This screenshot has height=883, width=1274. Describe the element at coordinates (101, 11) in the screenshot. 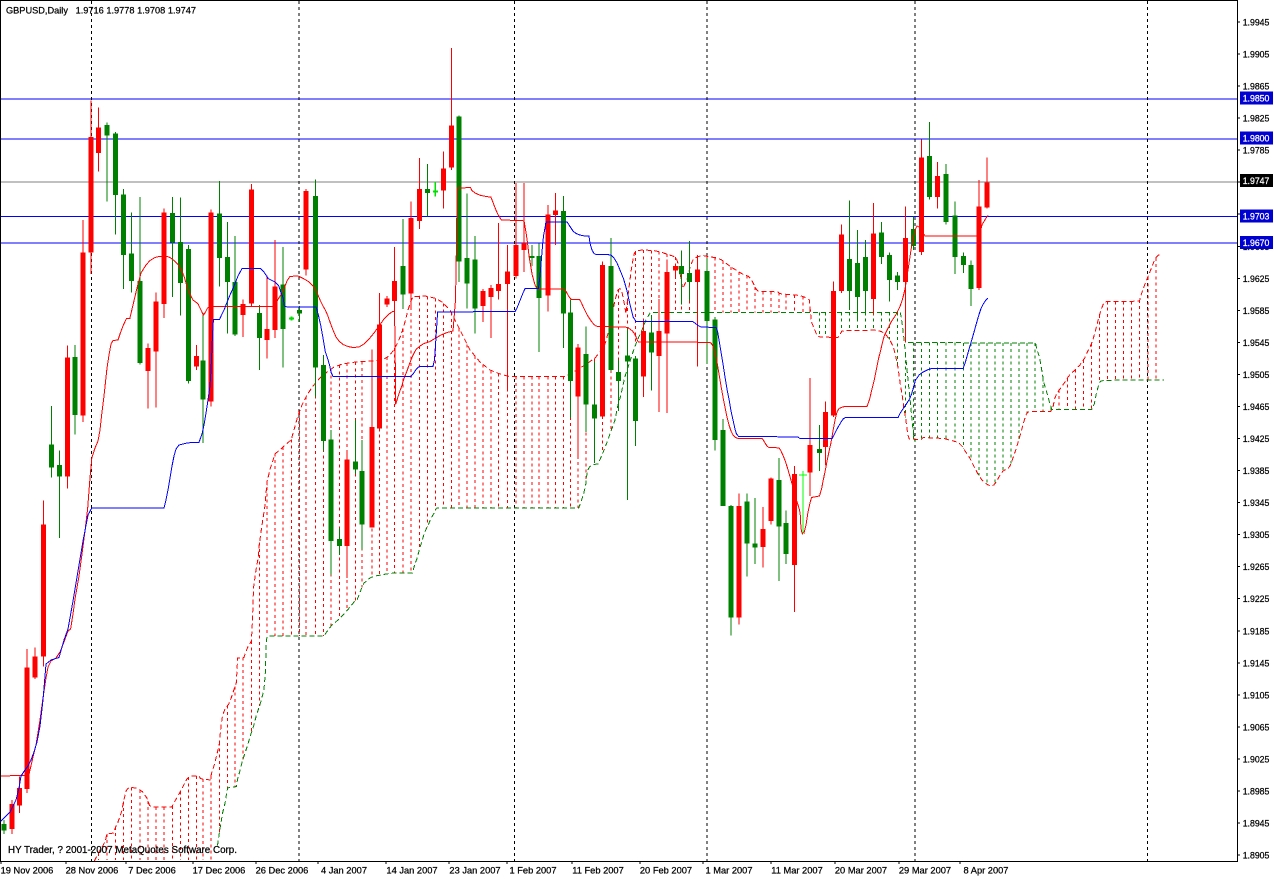

I see `svg-text:GBPUSD,Daily 1.9716 1.9778 1: GBPUSD,Daily 1.9716 1.9778 1.9708 1.9747` at that location.